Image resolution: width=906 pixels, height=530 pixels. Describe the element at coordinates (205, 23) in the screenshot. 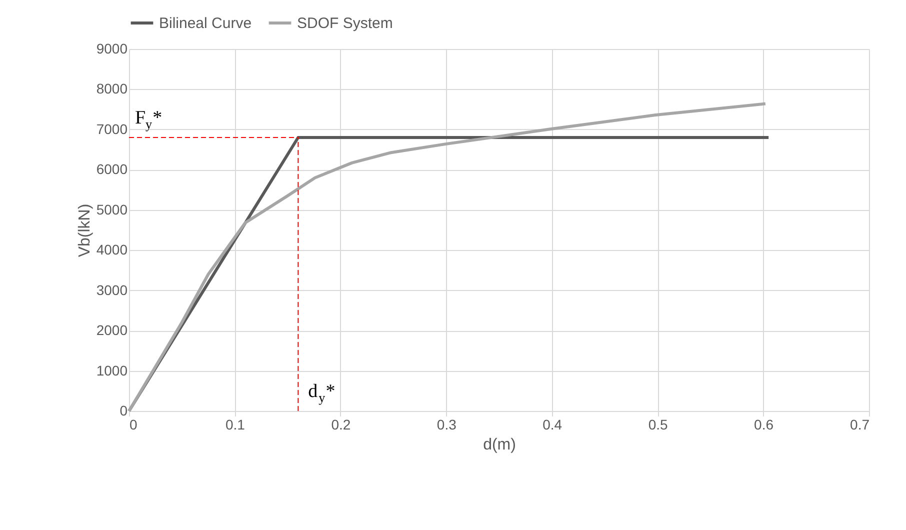

I see `legend-label: Bilineal Curve` at that location.